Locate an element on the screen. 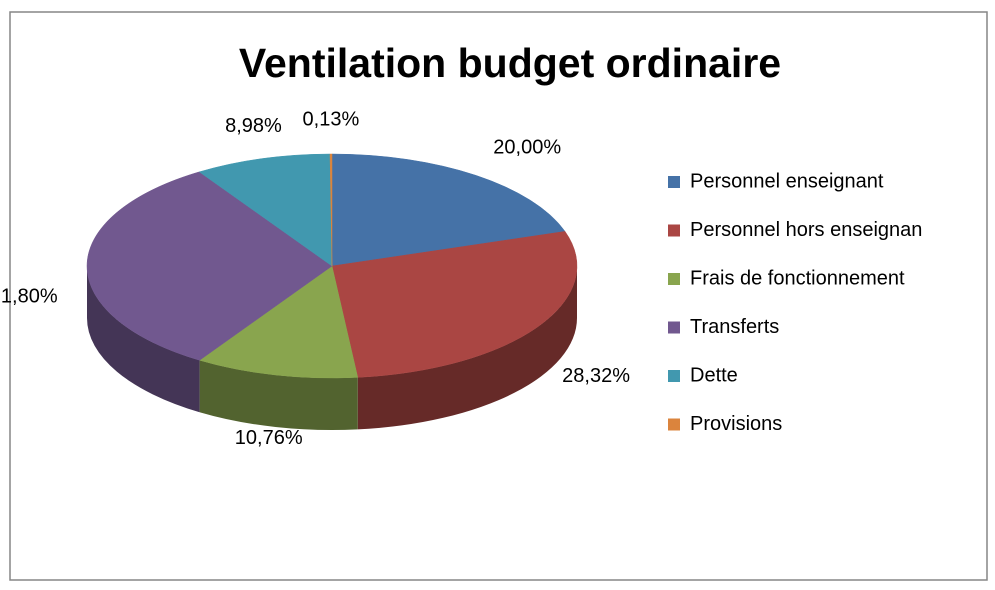 Image resolution: width=995 pixels, height=590 pixels. legend-label: Personnel hors enseignan is located at coordinates (806, 230).